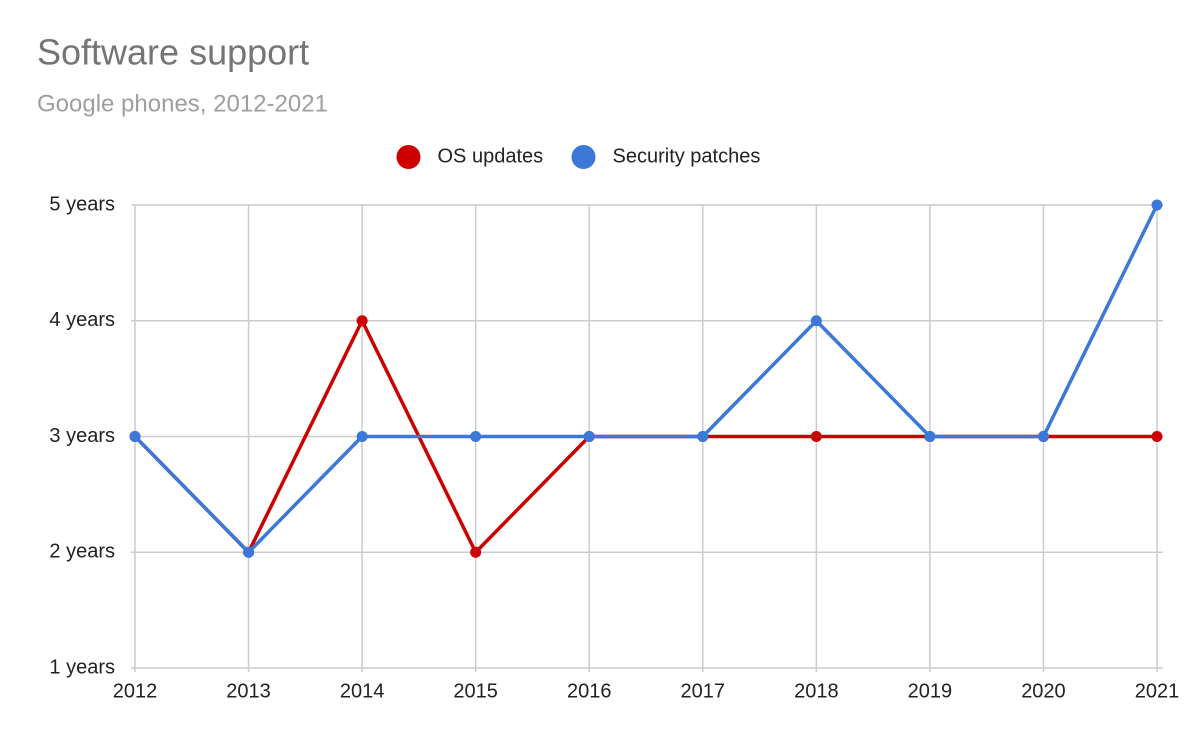  Describe the element at coordinates (182, 103) in the screenshot. I see `chart-subtitle: Google phones, 2012-2021` at that location.